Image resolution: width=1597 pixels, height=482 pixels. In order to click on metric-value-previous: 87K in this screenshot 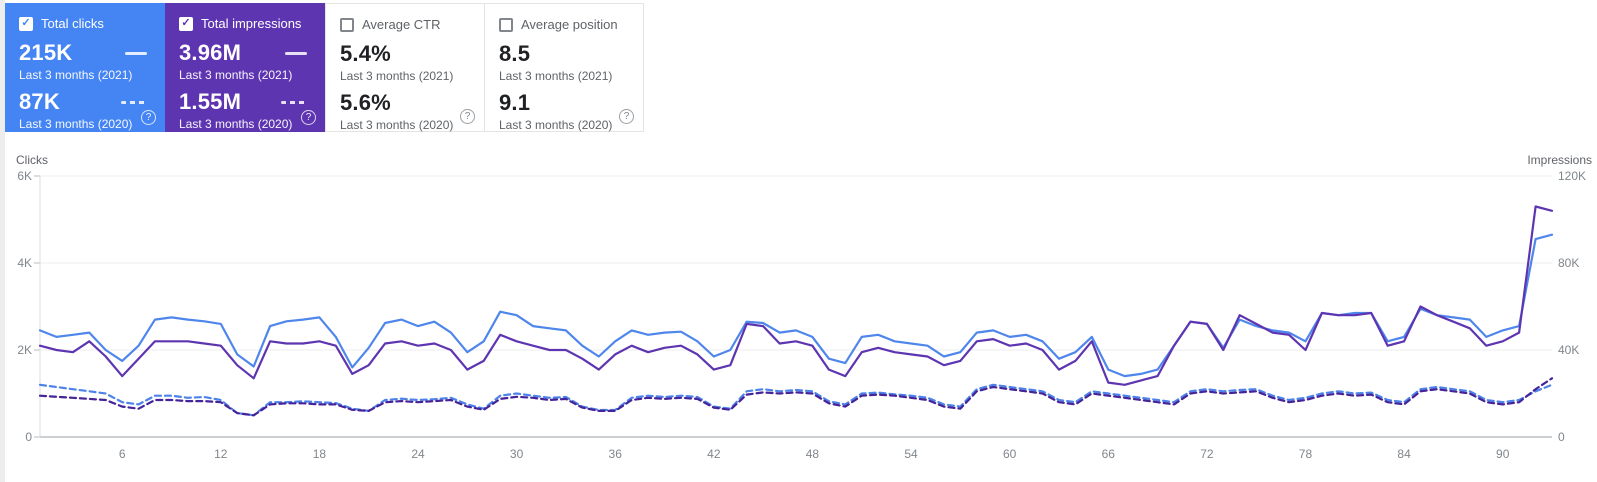, I will do `click(39, 101)`.